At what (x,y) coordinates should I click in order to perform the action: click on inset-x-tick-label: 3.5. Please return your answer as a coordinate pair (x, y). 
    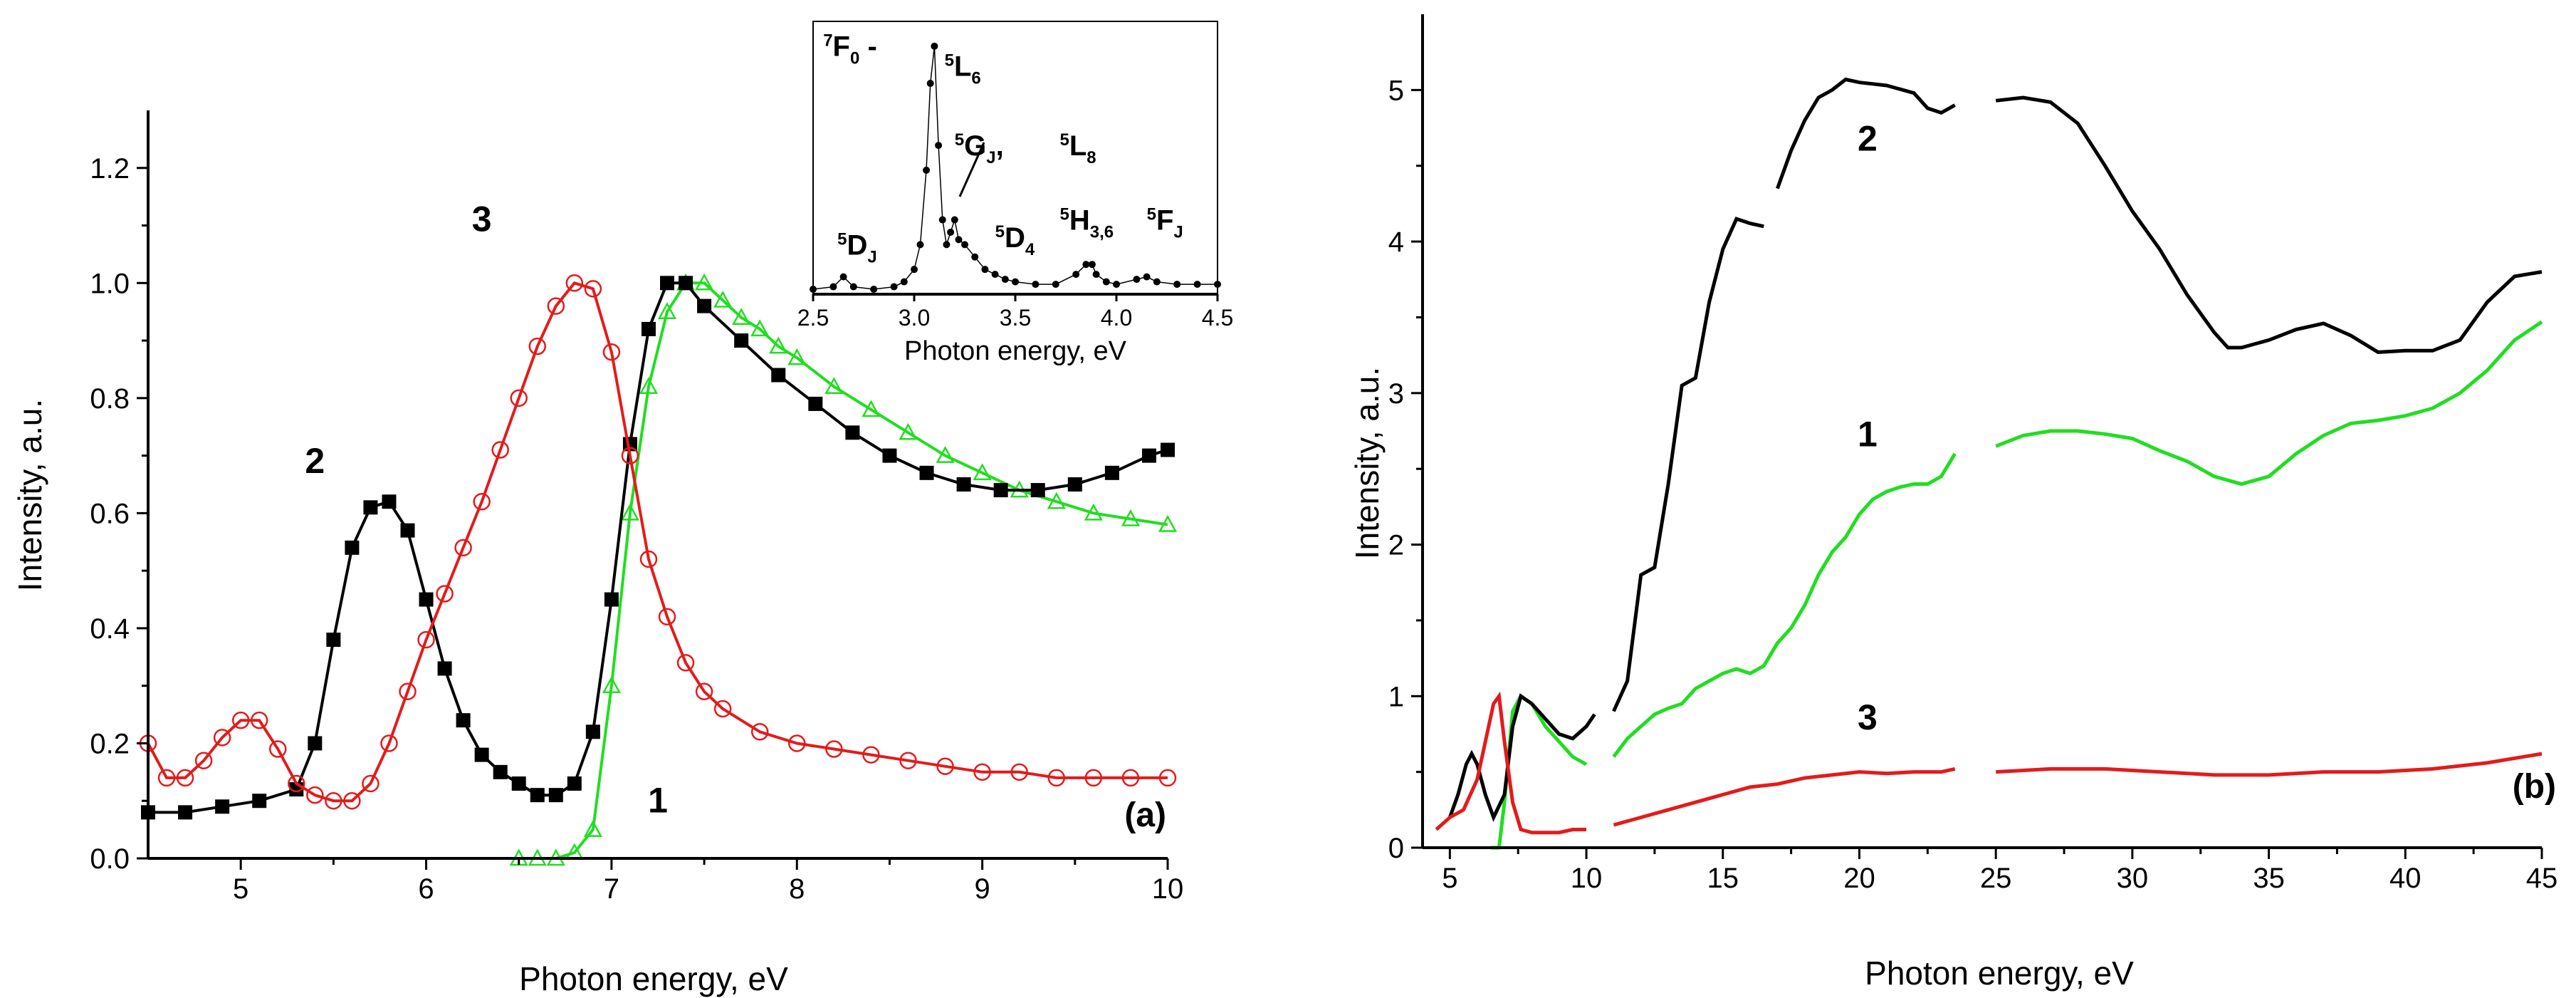
    Looking at the image, I should click on (1015, 318).